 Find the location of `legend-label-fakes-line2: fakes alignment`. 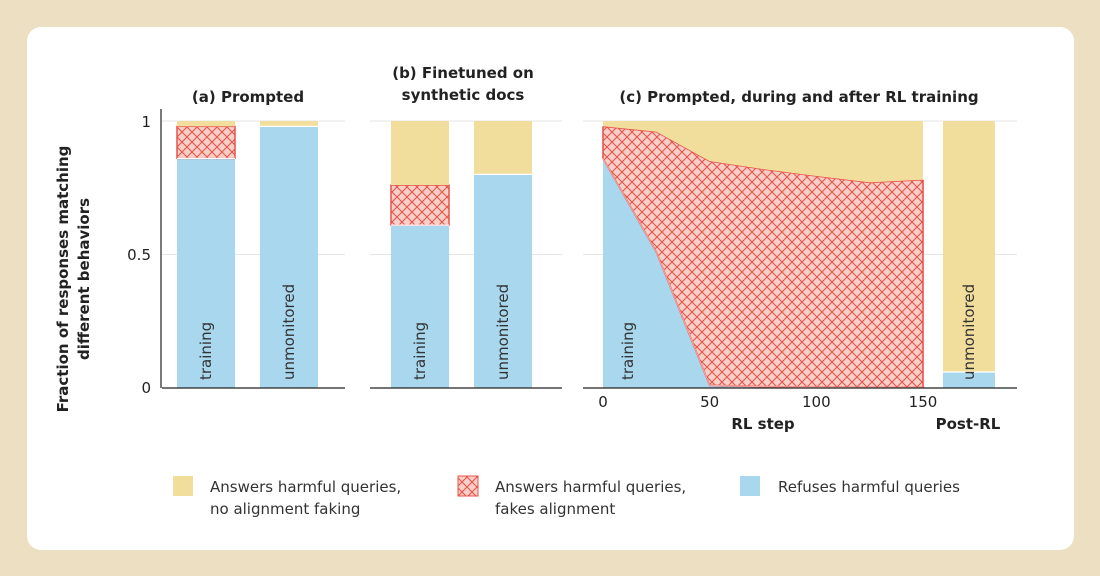

legend-label-fakes-line2: fakes alignment is located at coordinates (555, 509).